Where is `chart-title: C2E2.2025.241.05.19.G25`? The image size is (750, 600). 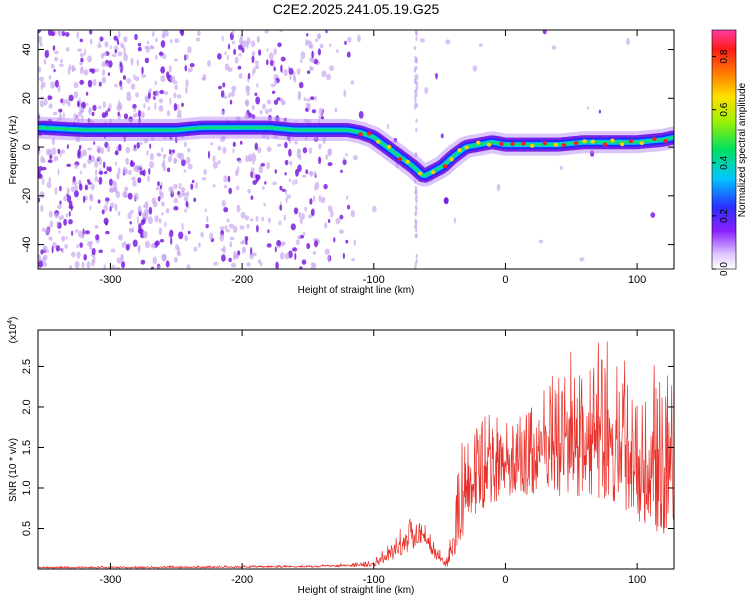
chart-title: C2E2.2025.241.05.19.G25 is located at coordinates (356, 9).